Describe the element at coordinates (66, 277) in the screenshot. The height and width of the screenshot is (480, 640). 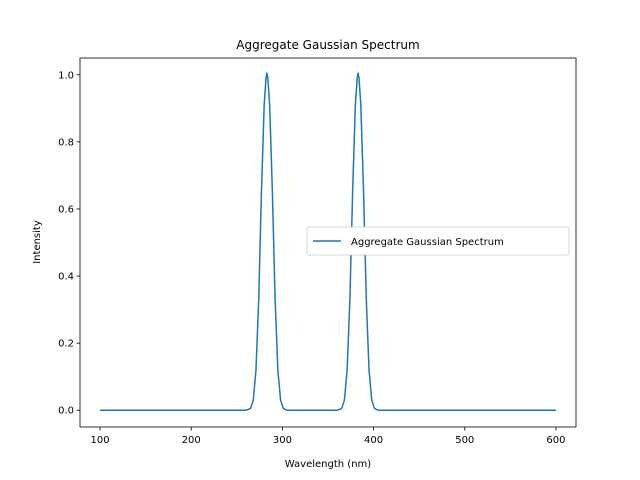
I see `y-tick-label: 0.4` at that location.